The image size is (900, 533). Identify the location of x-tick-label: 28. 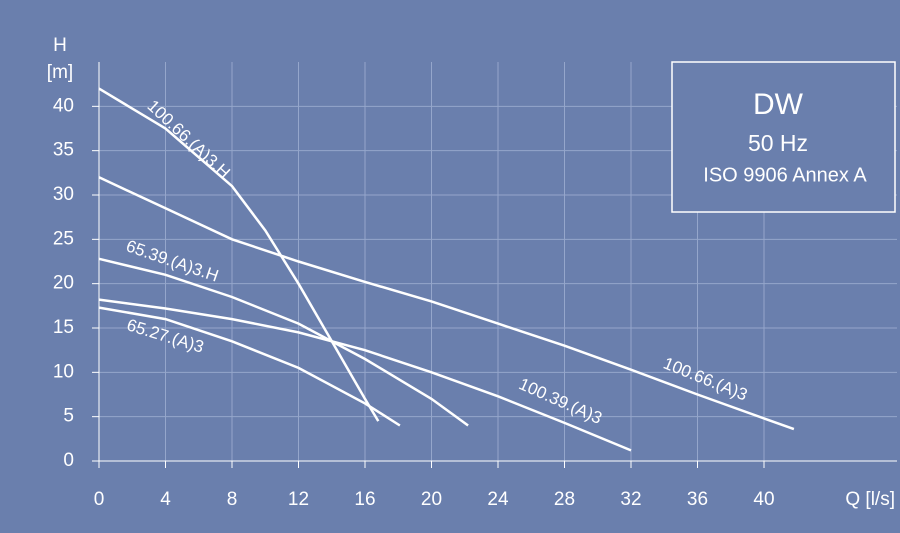
(564, 499).